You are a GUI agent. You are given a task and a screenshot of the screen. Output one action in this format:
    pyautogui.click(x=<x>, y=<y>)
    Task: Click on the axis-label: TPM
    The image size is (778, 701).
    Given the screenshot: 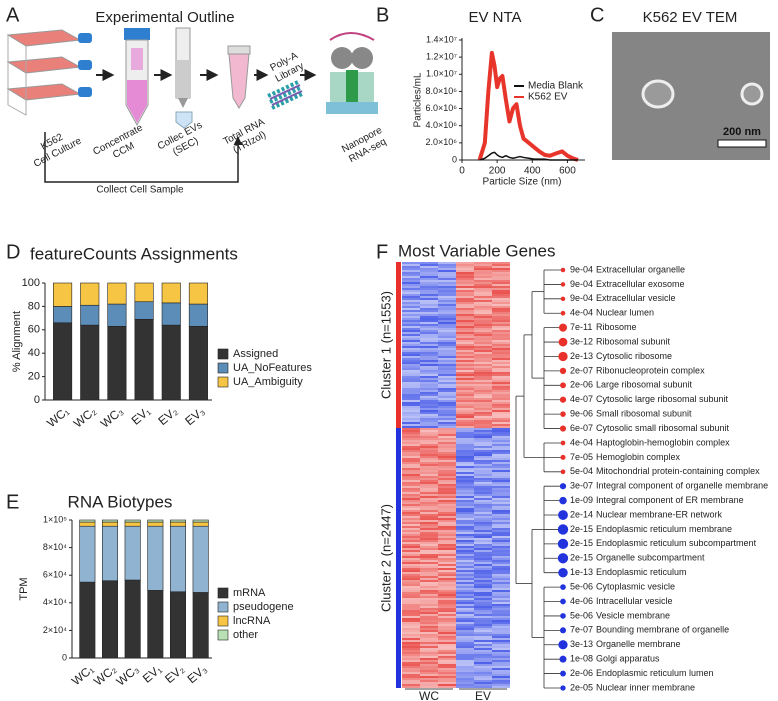 What is the action you would take?
    pyautogui.click(x=24, y=588)
    